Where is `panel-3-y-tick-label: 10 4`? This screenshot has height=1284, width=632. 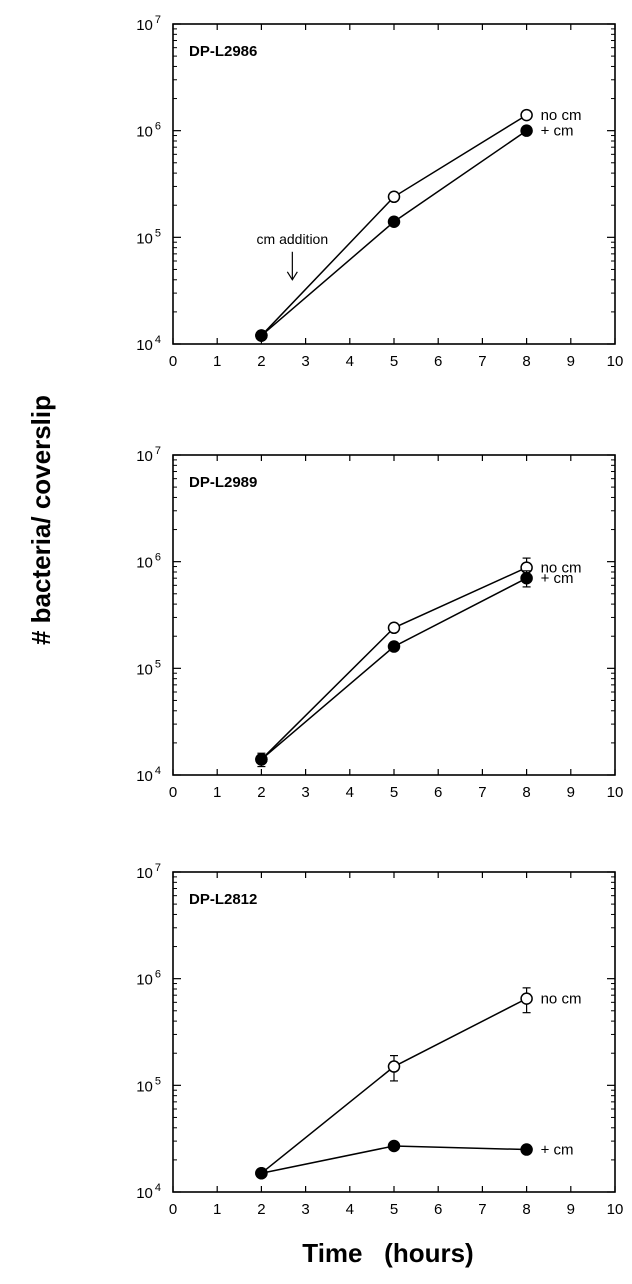 panel-3-y-tick-label: 10 4 is located at coordinates (148, 1192).